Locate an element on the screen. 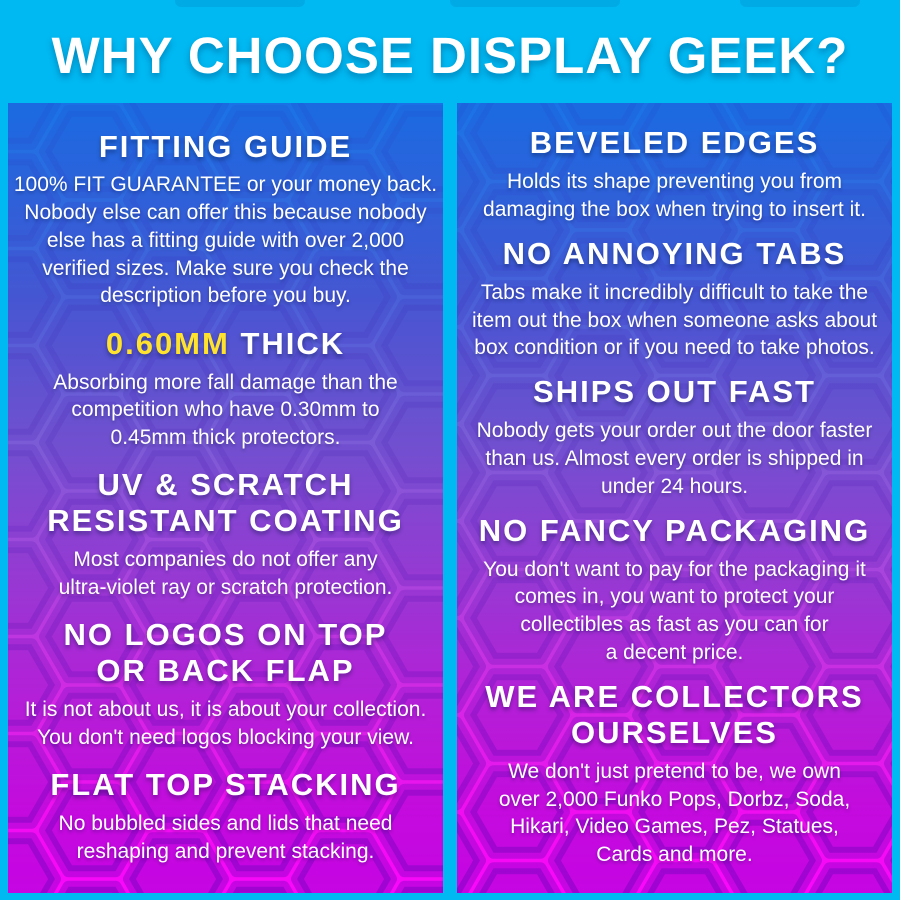 The height and width of the screenshot is (900, 900). heading-thickness-rest: THICK is located at coordinates (287, 343).